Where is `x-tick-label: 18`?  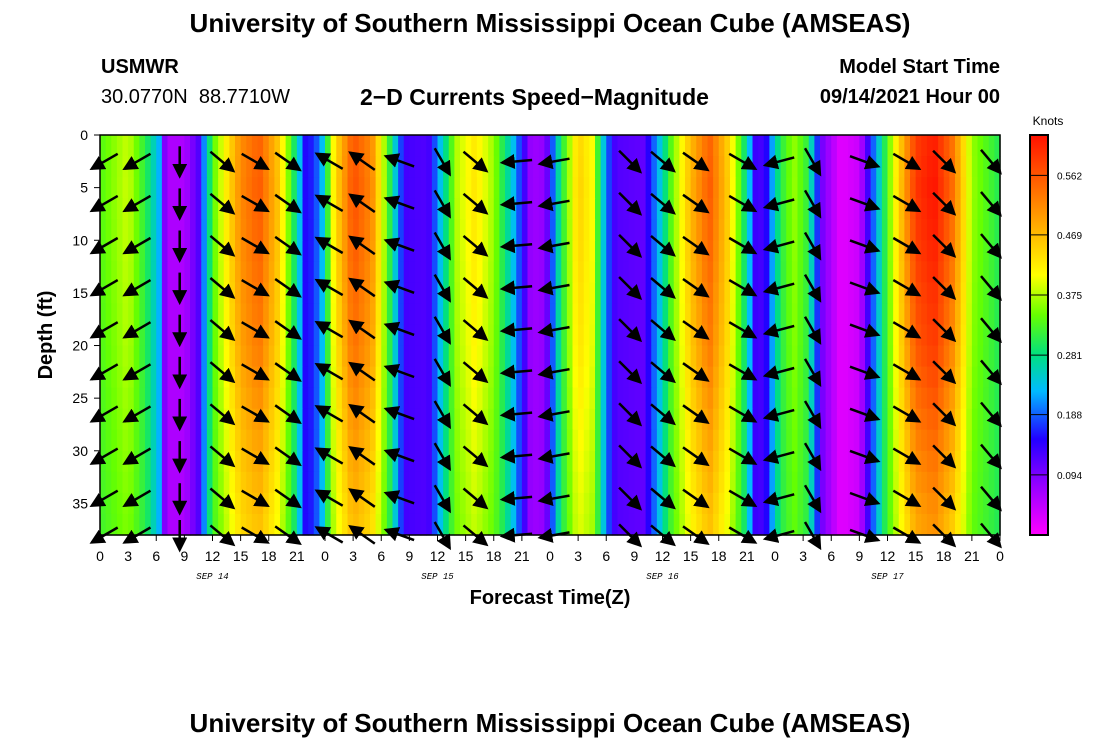
x-tick-label: 18 is located at coordinates (269, 556).